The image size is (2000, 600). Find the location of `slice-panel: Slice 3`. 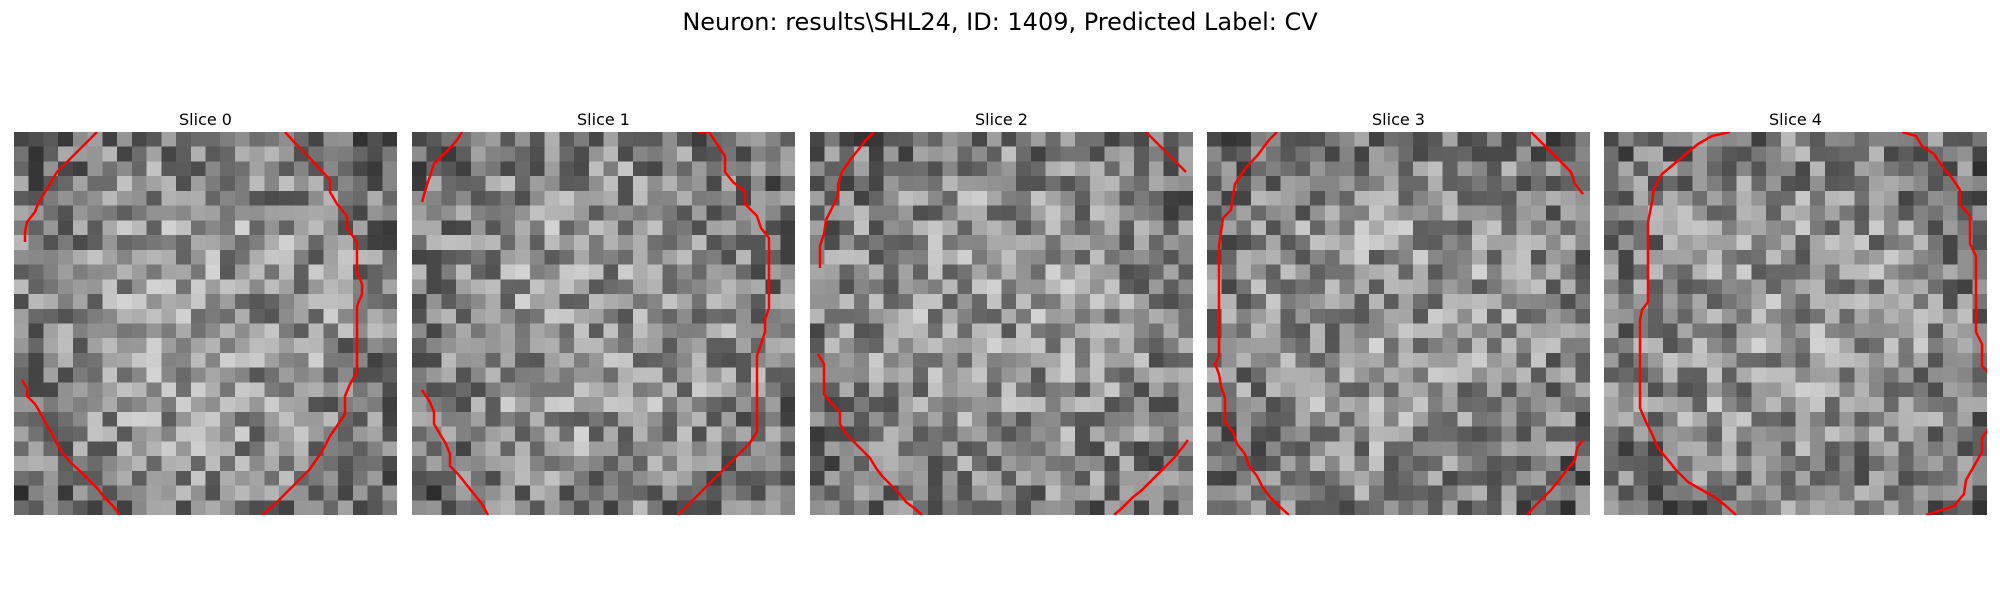

slice-panel: Slice 3 is located at coordinates (1398, 311).